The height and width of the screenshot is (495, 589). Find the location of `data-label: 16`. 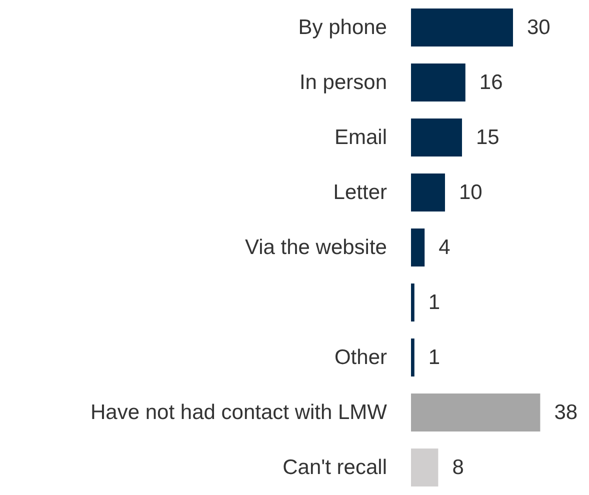

data-label: 16 is located at coordinates (491, 82).